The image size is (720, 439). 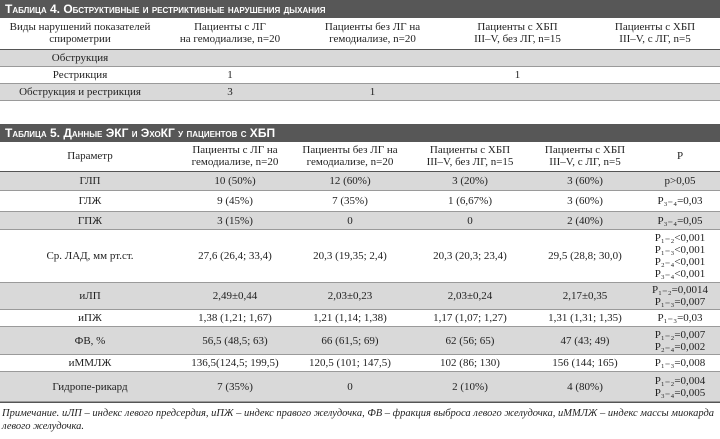 I want to click on cell: 102 (86; 130), so click(x=470, y=363).